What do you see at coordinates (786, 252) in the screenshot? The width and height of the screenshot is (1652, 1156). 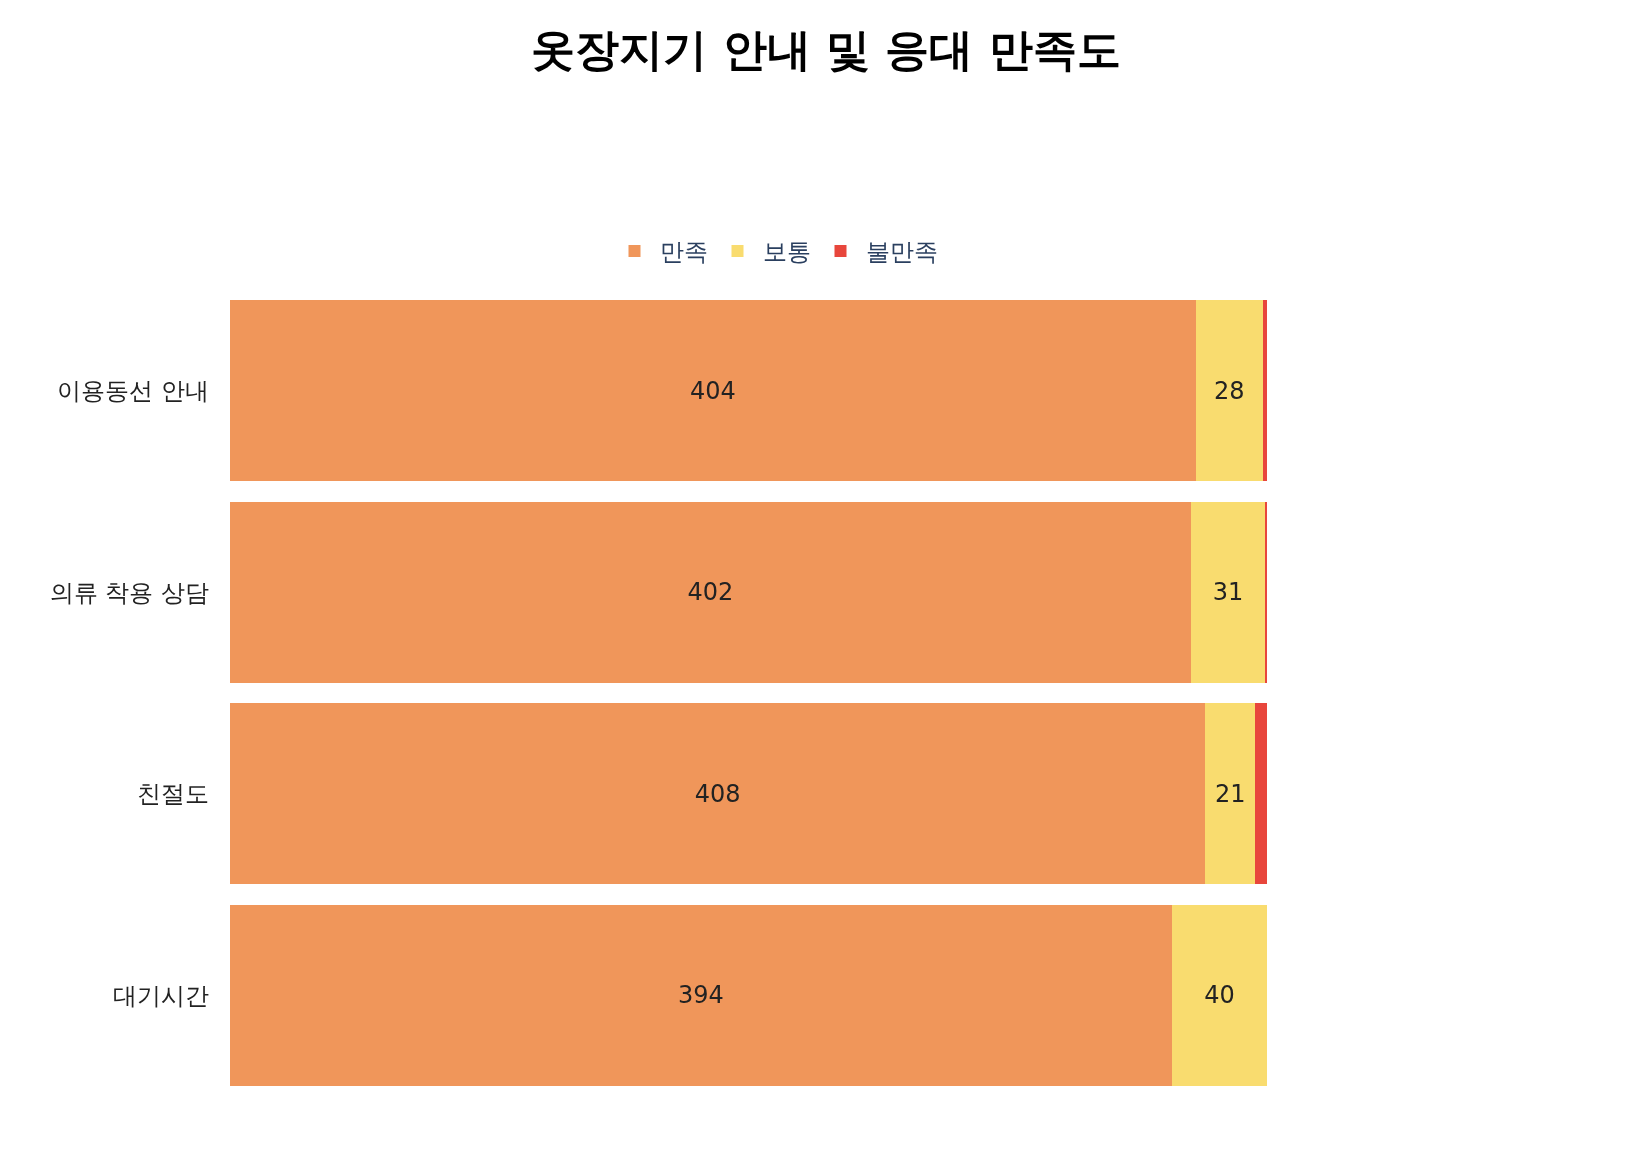 I see `legend-label: 보통` at bounding box center [786, 252].